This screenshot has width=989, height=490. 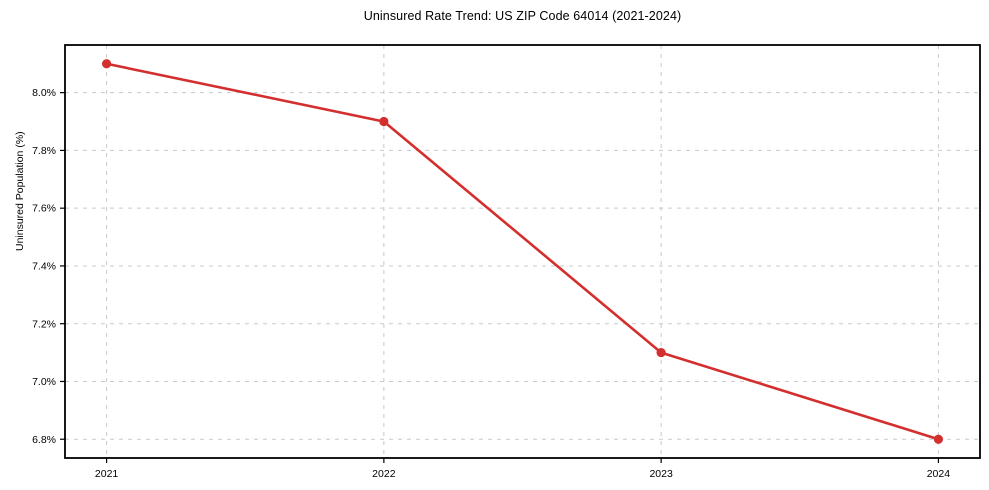 What do you see at coordinates (44, 151) in the screenshot?
I see `y-tick-label: 7.8%` at bounding box center [44, 151].